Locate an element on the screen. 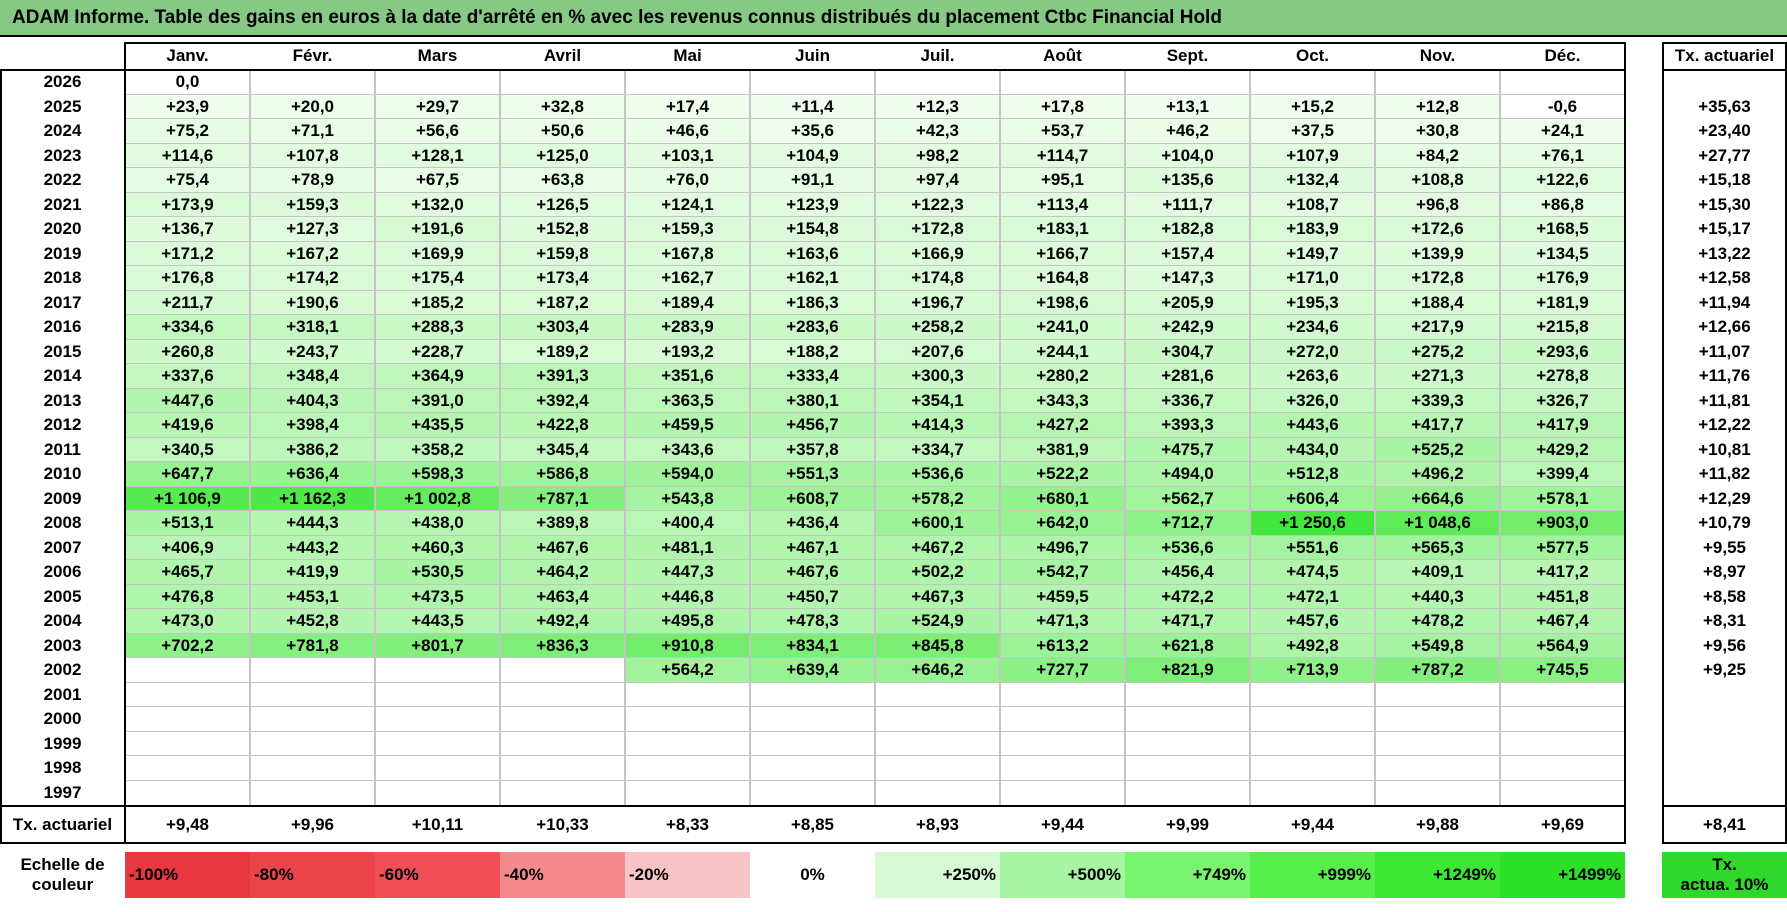 This screenshot has height=912, width=1787. value-cell: +162,7 is located at coordinates (687, 278).